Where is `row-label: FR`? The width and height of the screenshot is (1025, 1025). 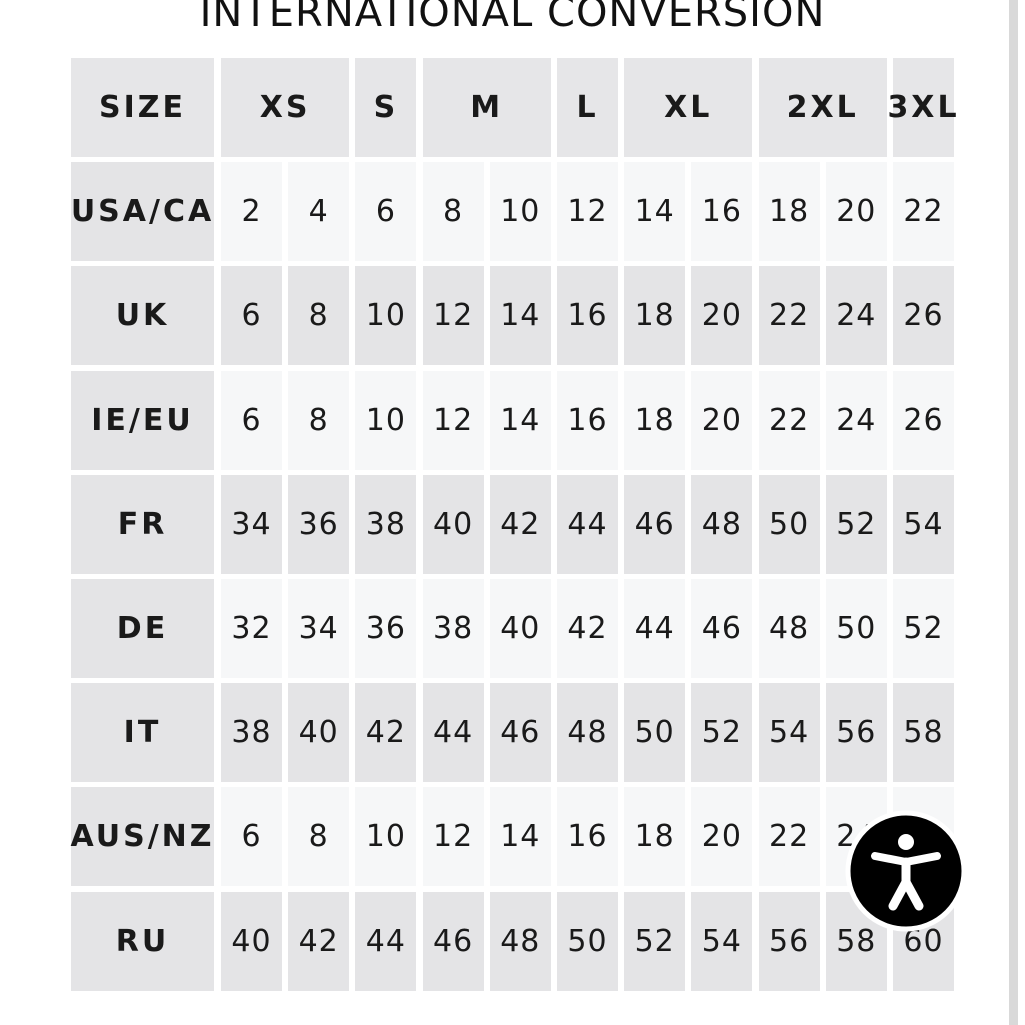 row-label: FR is located at coordinates (142, 524).